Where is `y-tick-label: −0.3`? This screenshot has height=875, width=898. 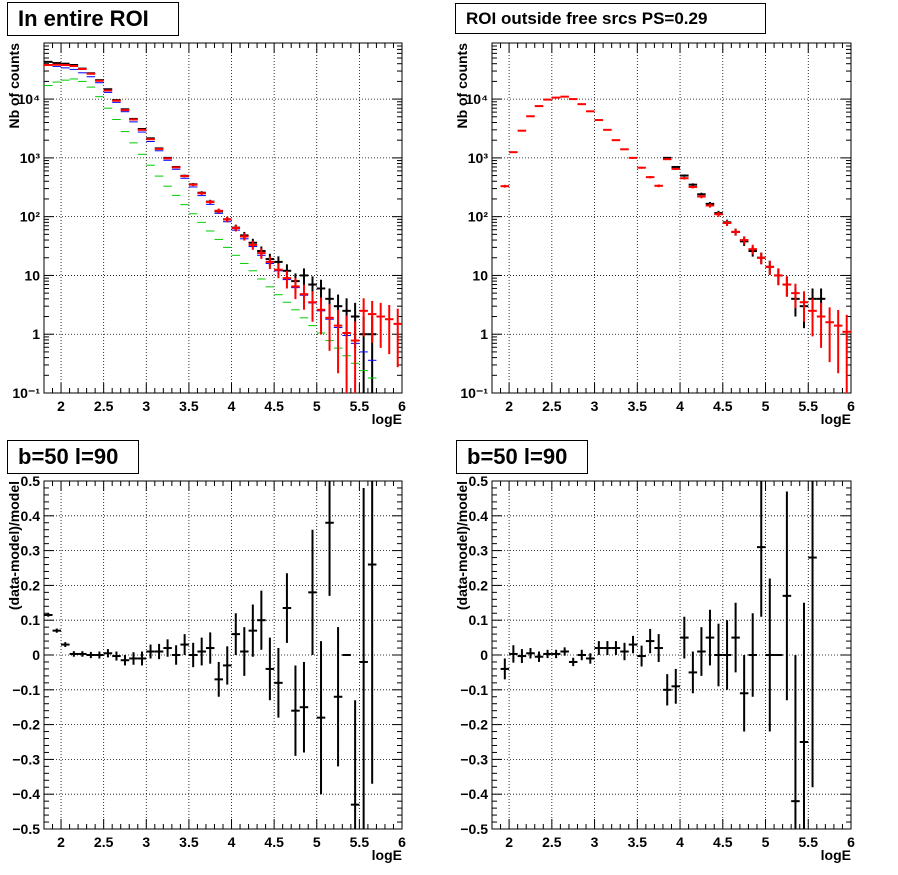
y-tick-label: −0.3 is located at coordinates (26, 759).